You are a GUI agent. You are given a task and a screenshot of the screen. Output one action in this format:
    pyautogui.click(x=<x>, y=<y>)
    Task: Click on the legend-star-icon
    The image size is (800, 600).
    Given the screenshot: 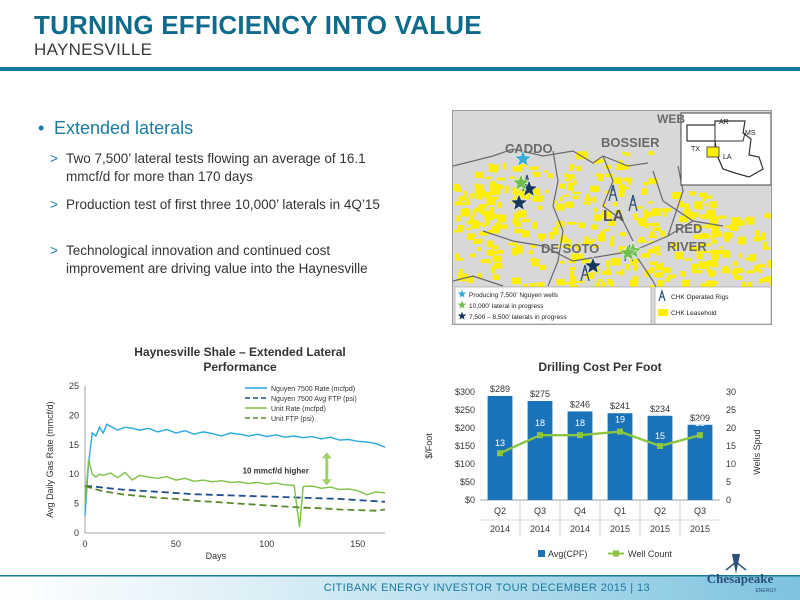 What is the action you would take?
    pyautogui.click(x=462, y=293)
    